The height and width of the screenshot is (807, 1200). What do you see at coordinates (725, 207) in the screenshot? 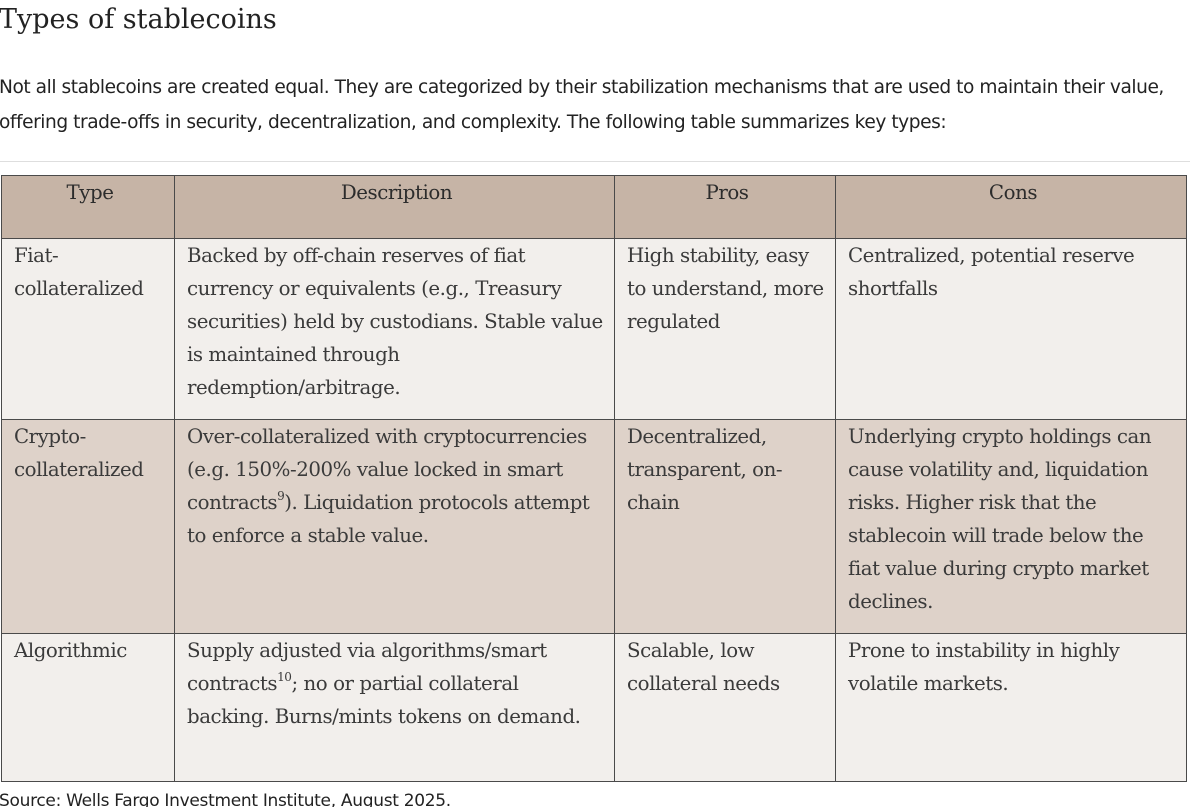
I see `header-pros: Pros` at bounding box center [725, 207].